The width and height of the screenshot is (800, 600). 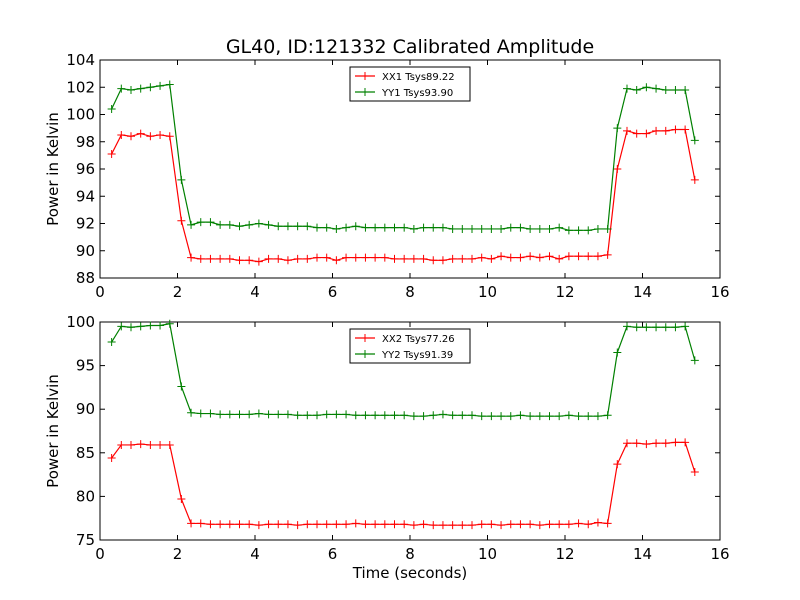 What do you see at coordinates (85, 496) in the screenshot?
I see `y-tick-label: 80` at bounding box center [85, 496].